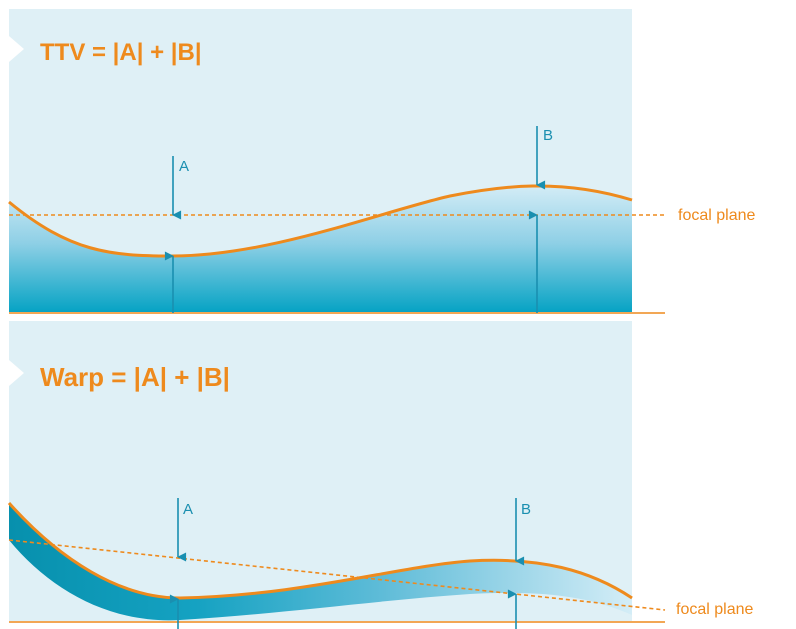 The width and height of the screenshot is (796, 629). Describe the element at coordinates (188, 509) in the screenshot. I see `warp-marker-a-label: A` at that location.